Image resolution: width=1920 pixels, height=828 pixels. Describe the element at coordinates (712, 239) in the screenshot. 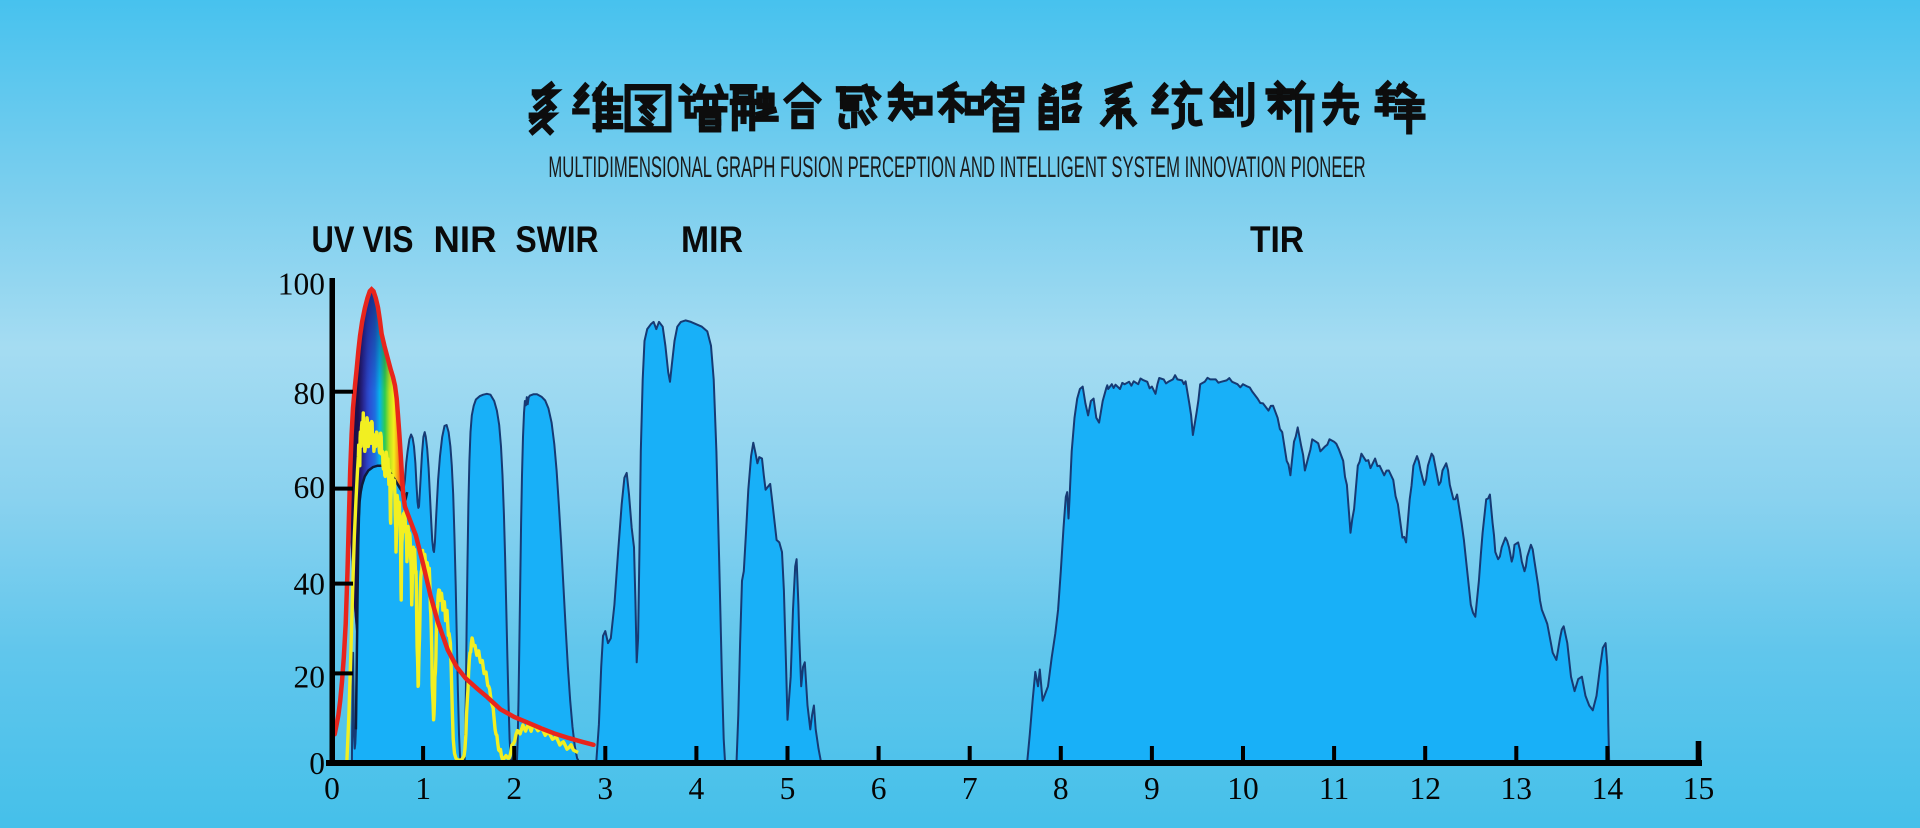

I see `svg-text: MIR` at that location.